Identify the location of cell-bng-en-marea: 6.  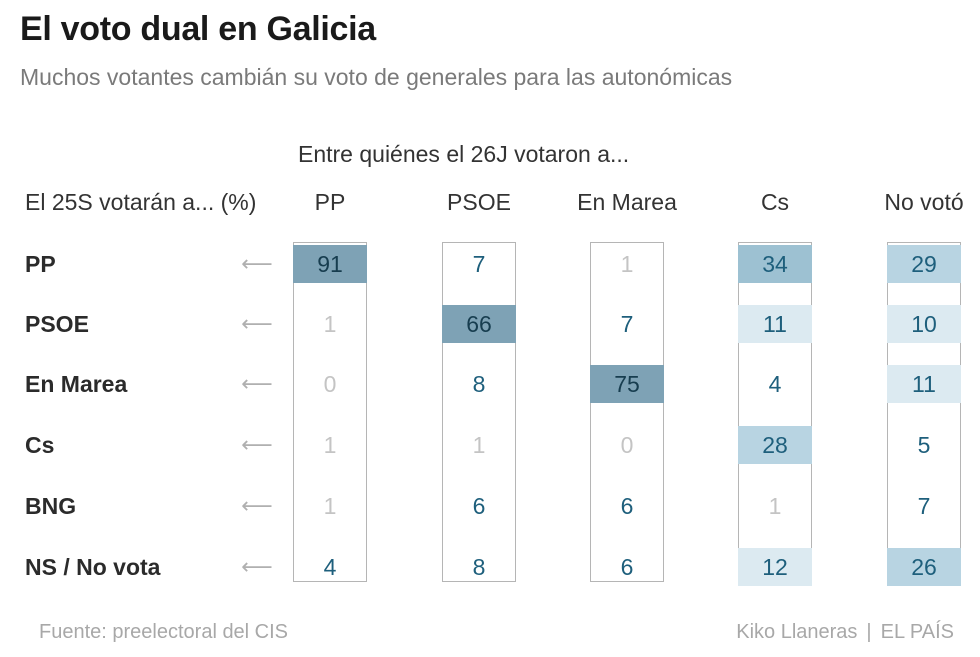
(627, 505).